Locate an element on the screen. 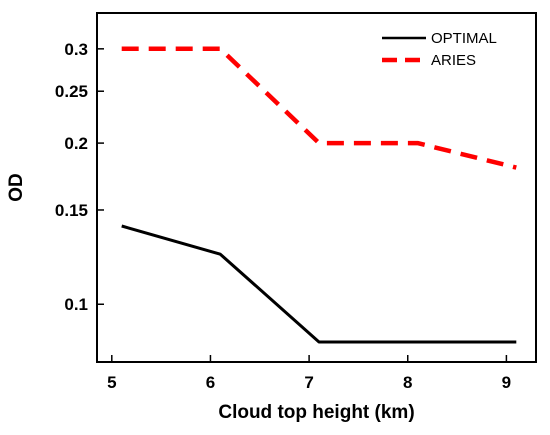  y-tick-label: 0.25 is located at coordinates (71, 91).